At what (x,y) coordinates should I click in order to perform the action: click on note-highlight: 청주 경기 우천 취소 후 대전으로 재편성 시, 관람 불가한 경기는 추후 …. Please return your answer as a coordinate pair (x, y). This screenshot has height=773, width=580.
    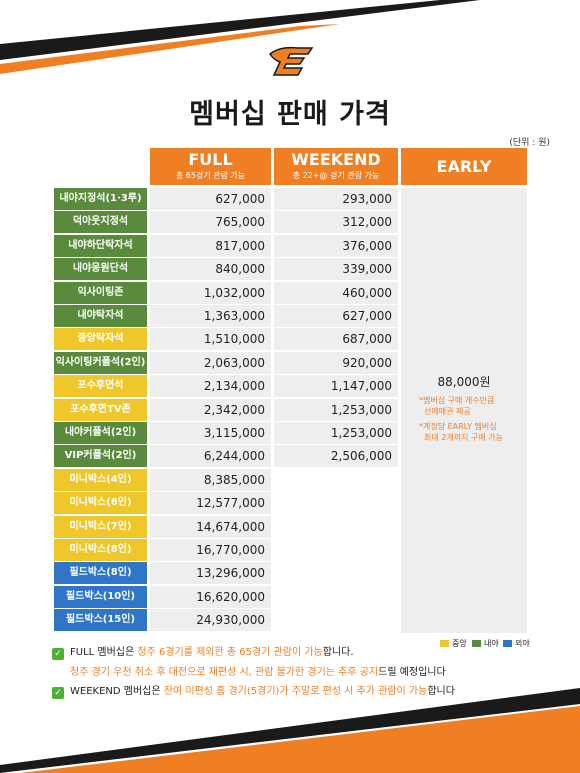
    Looking at the image, I should click on (224, 672).